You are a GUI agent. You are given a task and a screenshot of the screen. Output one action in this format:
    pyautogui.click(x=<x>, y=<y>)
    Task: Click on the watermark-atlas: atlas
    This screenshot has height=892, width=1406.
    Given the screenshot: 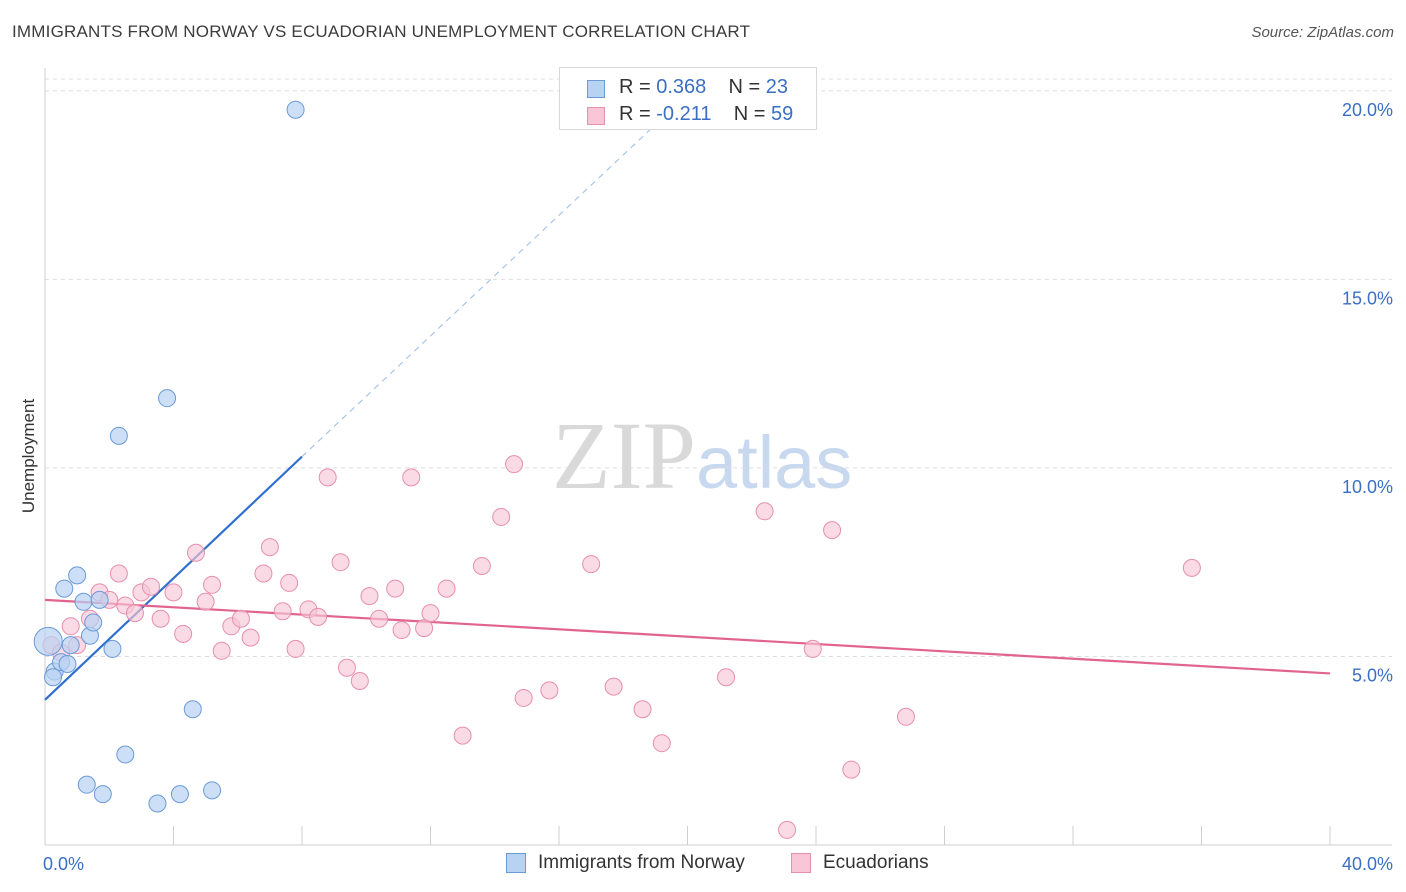 What is the action you would take?
    pyautogui.click(x=774, y=462)
    